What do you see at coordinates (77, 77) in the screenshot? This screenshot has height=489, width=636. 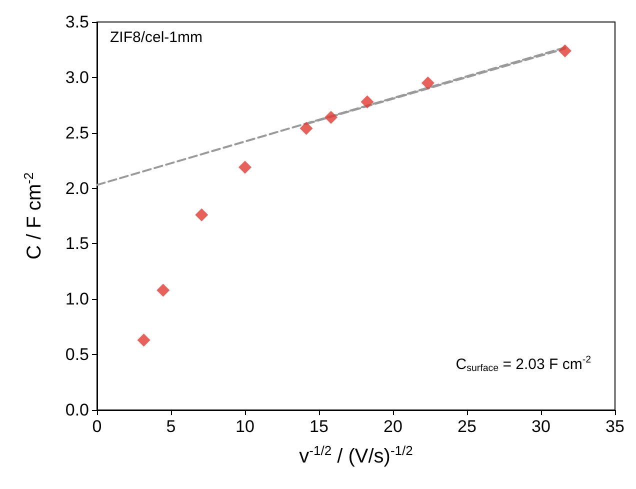 I see `y-tick-label: 3.0` at bounding box center [77, 77].